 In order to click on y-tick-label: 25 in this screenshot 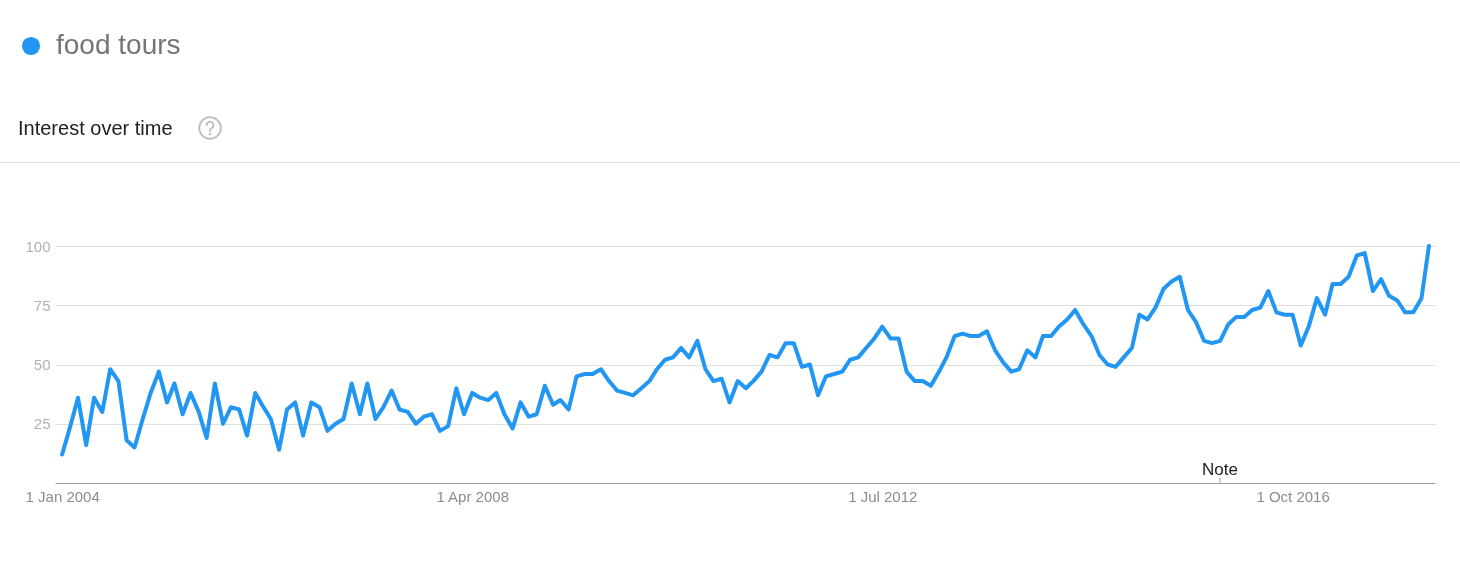, I will do `click(42, 424)`.